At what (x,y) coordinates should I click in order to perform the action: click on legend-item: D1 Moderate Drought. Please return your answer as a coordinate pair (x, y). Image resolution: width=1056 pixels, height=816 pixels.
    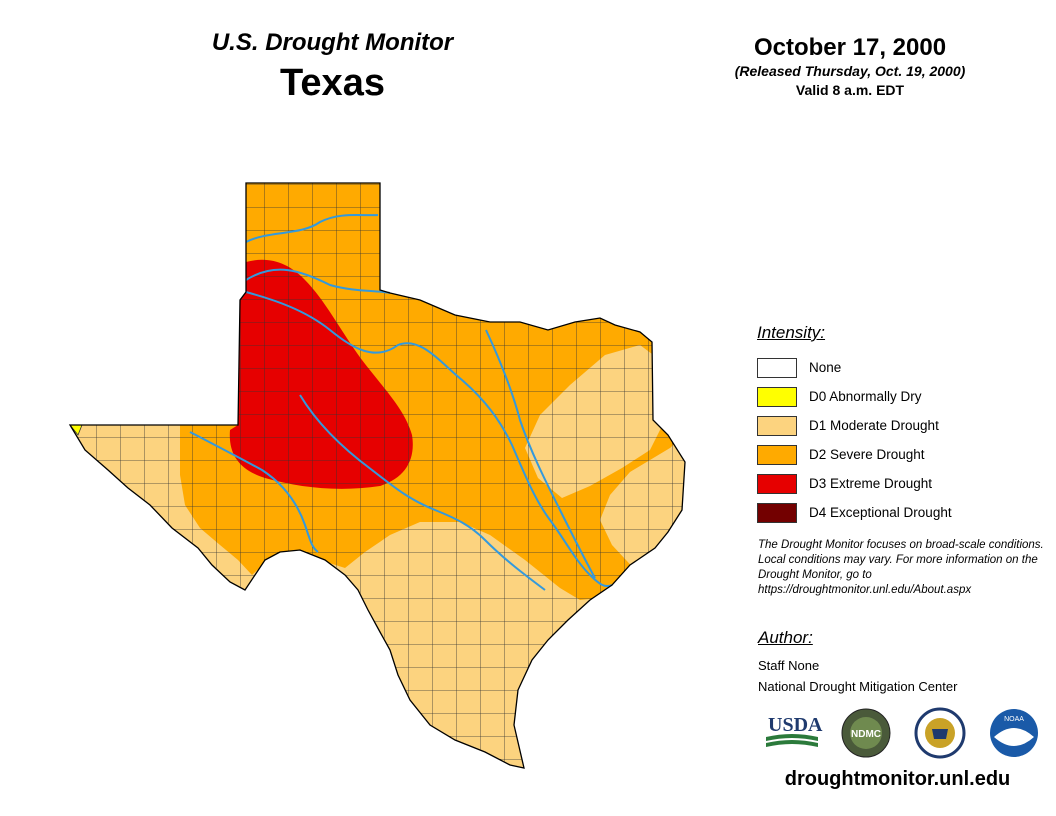
    Looking at the image, I should click on (902, 425).